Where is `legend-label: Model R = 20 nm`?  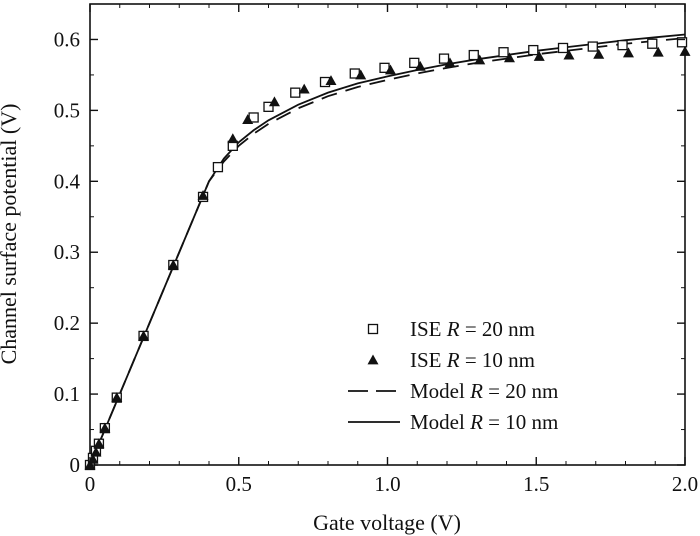
legend-label: Model R = 20 nm is located at coordinates (484, 391).